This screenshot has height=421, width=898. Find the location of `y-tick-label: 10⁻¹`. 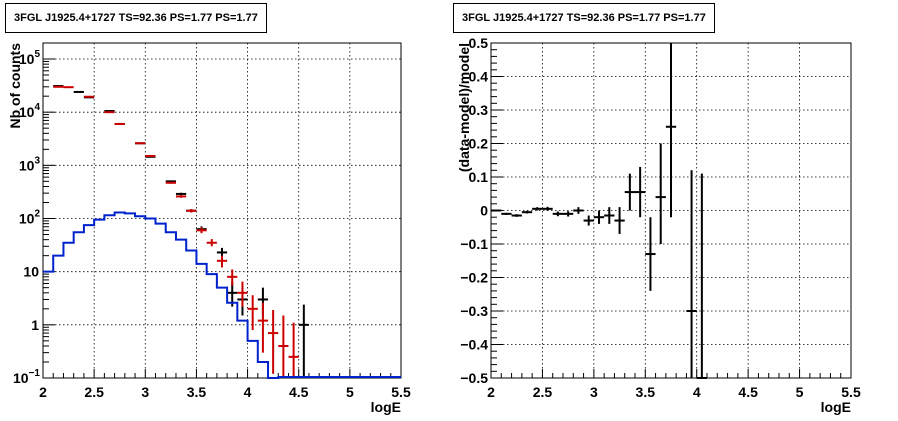

y-tick-label: 10⁻¹ is located at coordinates (26, 377).